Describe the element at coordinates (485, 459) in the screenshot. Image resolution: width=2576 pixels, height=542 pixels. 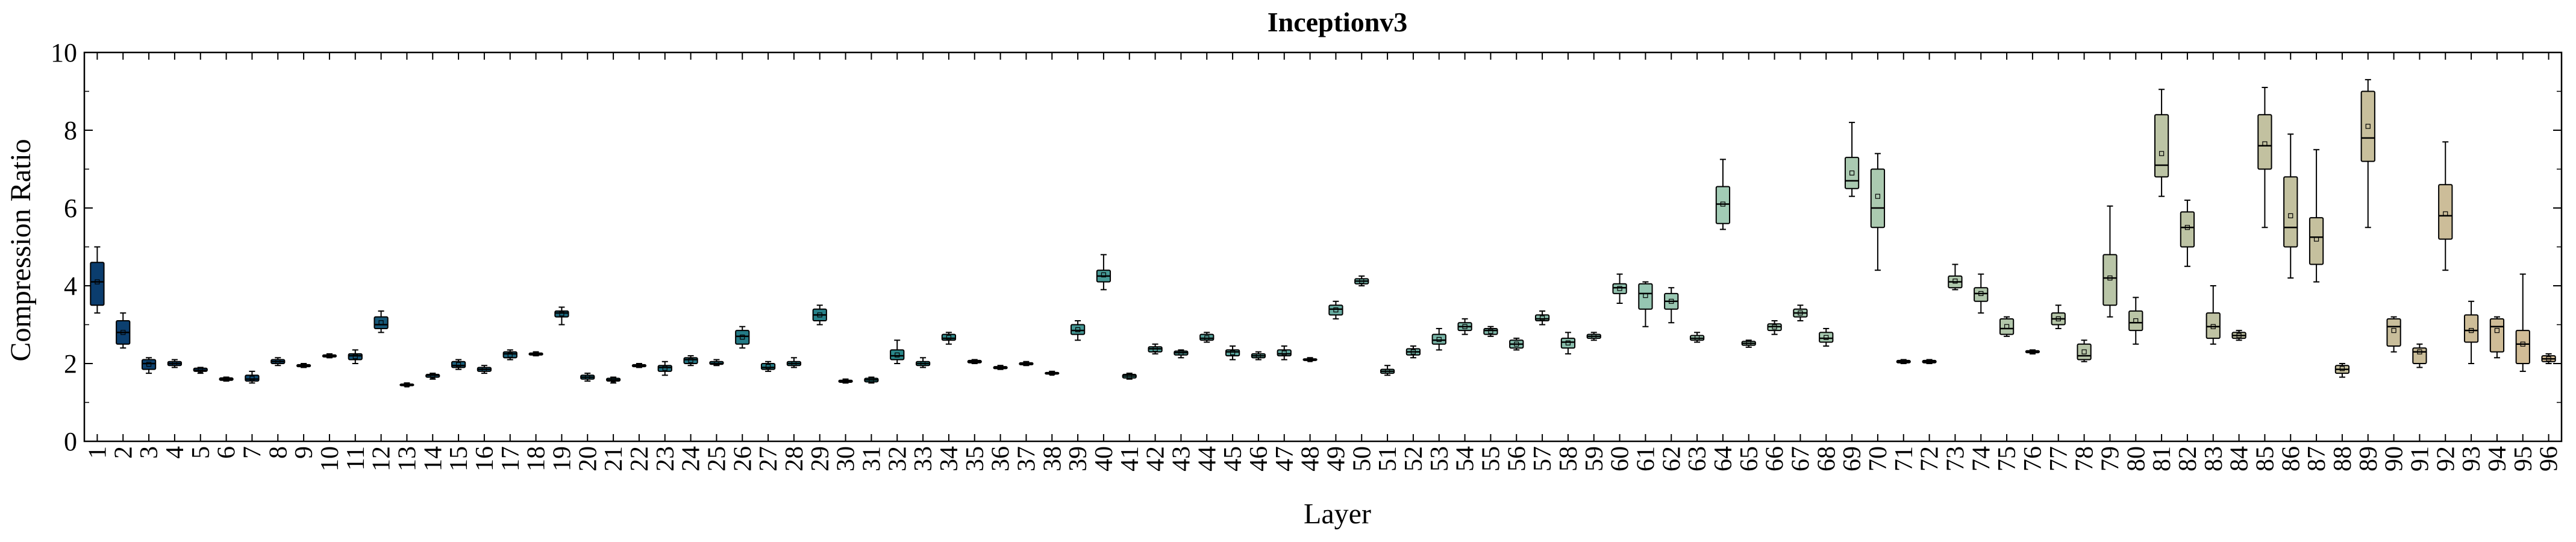
I see `x-tick-label: 16` at that location.